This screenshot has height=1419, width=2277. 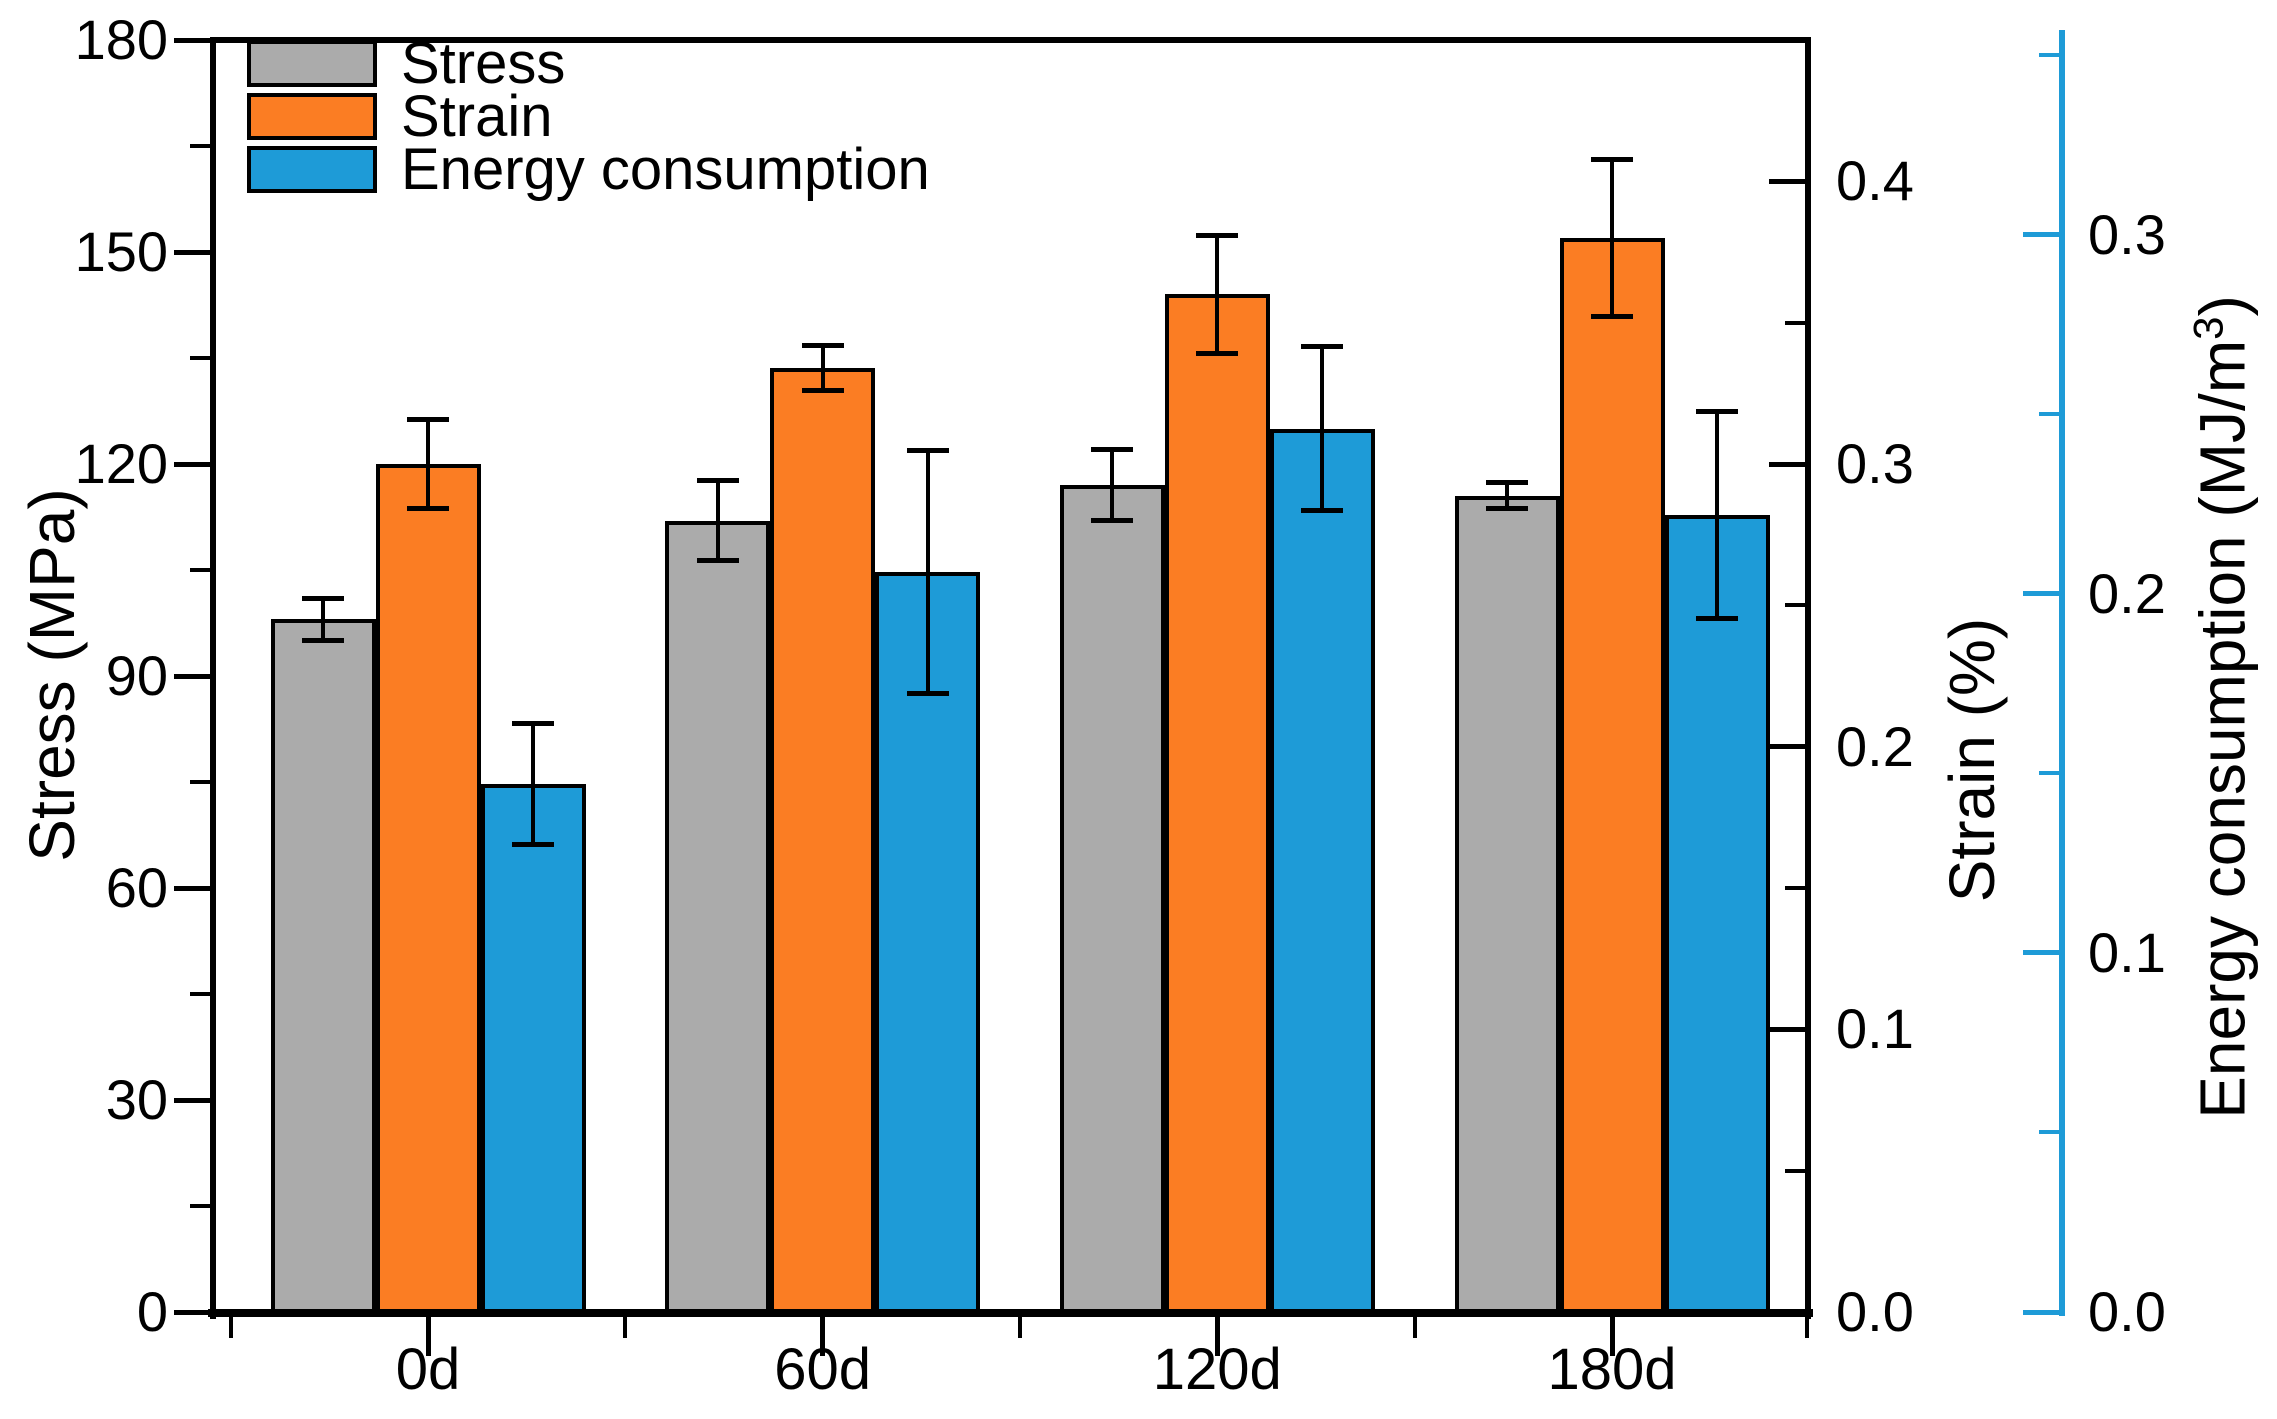 What do you see at coordinates (822, 368) in the screenshot?
I see `error-bar-strain-60d` at bounding box center [822, 368].